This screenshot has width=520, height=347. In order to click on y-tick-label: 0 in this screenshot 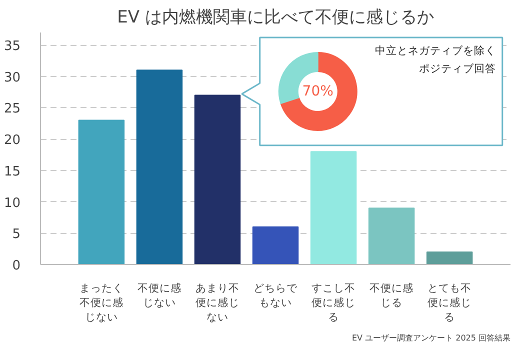, I will do `click(16, 266)`.